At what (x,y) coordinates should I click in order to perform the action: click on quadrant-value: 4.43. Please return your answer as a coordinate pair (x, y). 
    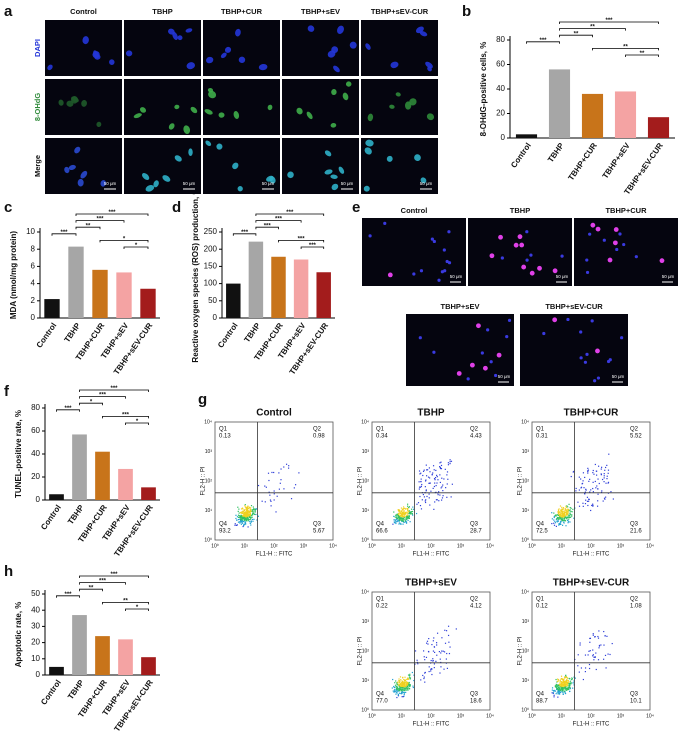
    Looking at the image, I should click on (476, 437).